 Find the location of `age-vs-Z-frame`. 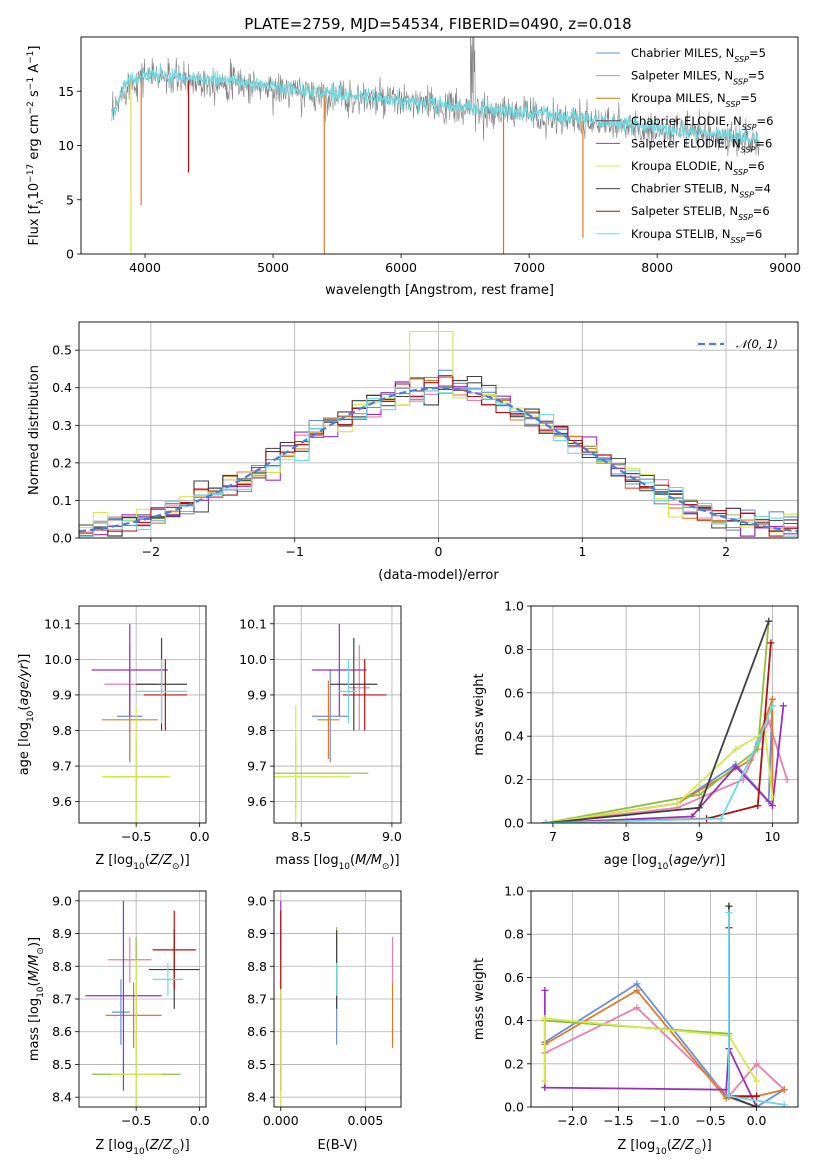

age-vs-Z-frame is located at coordinates (142, 714).